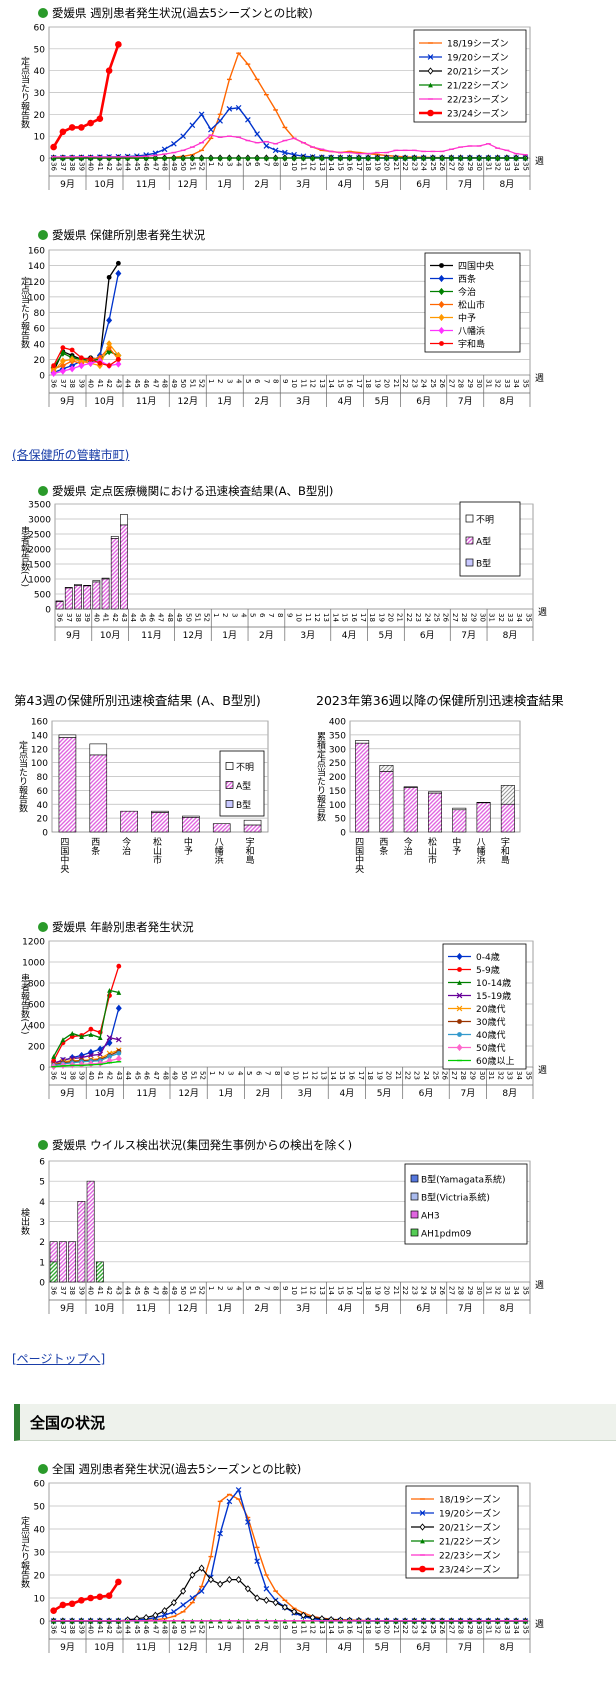 The image size is (616, 1684). Describe the element at coordinates (418, 617) in the screenshot. I see `x-tick-label: 23` at that location.